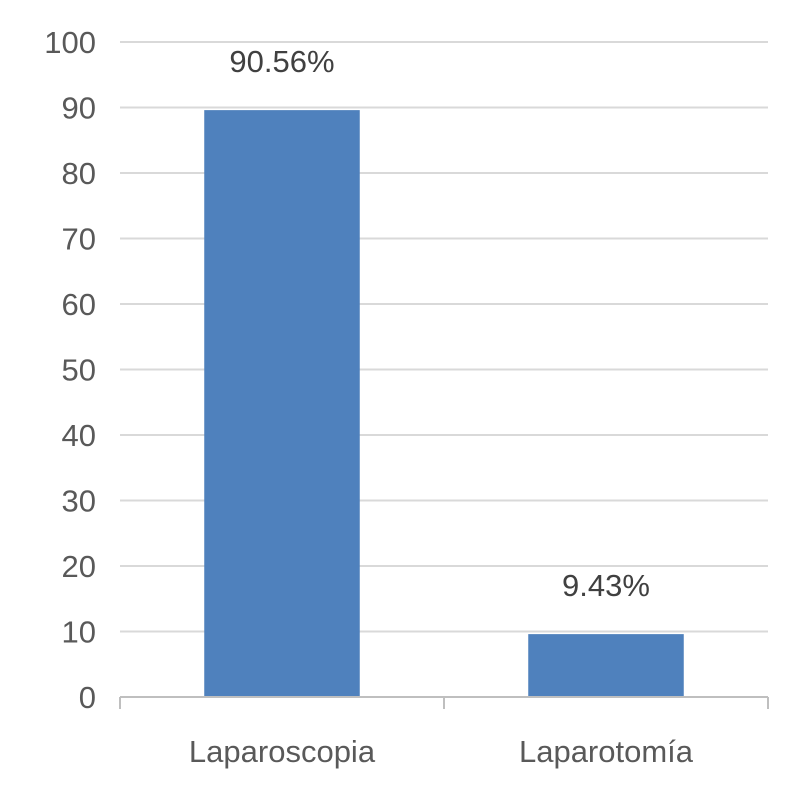 The height and width of the screenshot is (792, 789). What do you see at coordinates (281, 61) in the screenshot?
I see `bar-data-label: 90.56%` at bounding box center [281, 61].